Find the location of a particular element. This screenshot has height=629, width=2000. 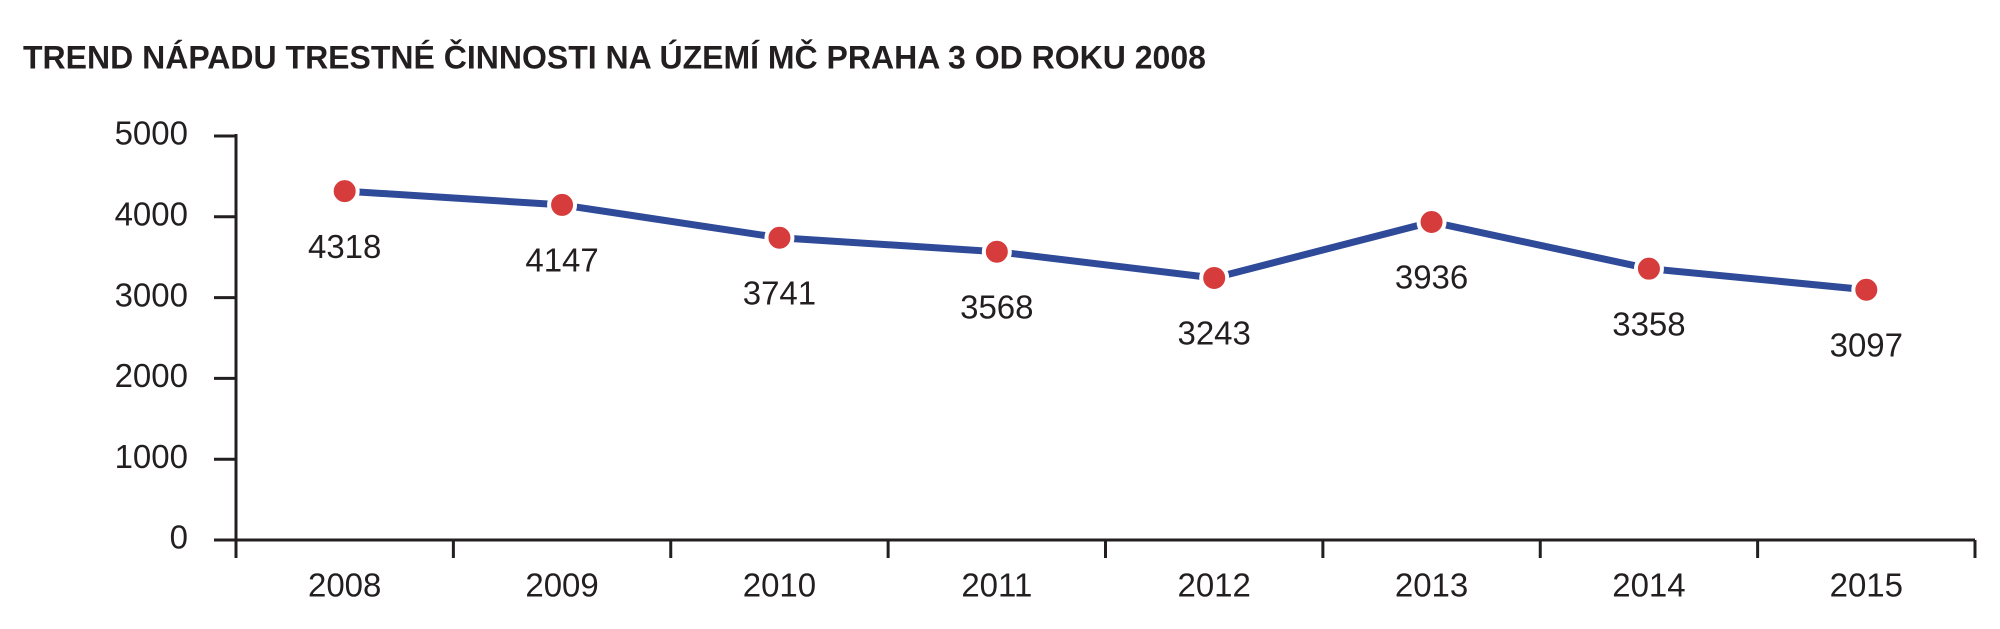

data-label: 3568 is located at coordinates (996, 306).